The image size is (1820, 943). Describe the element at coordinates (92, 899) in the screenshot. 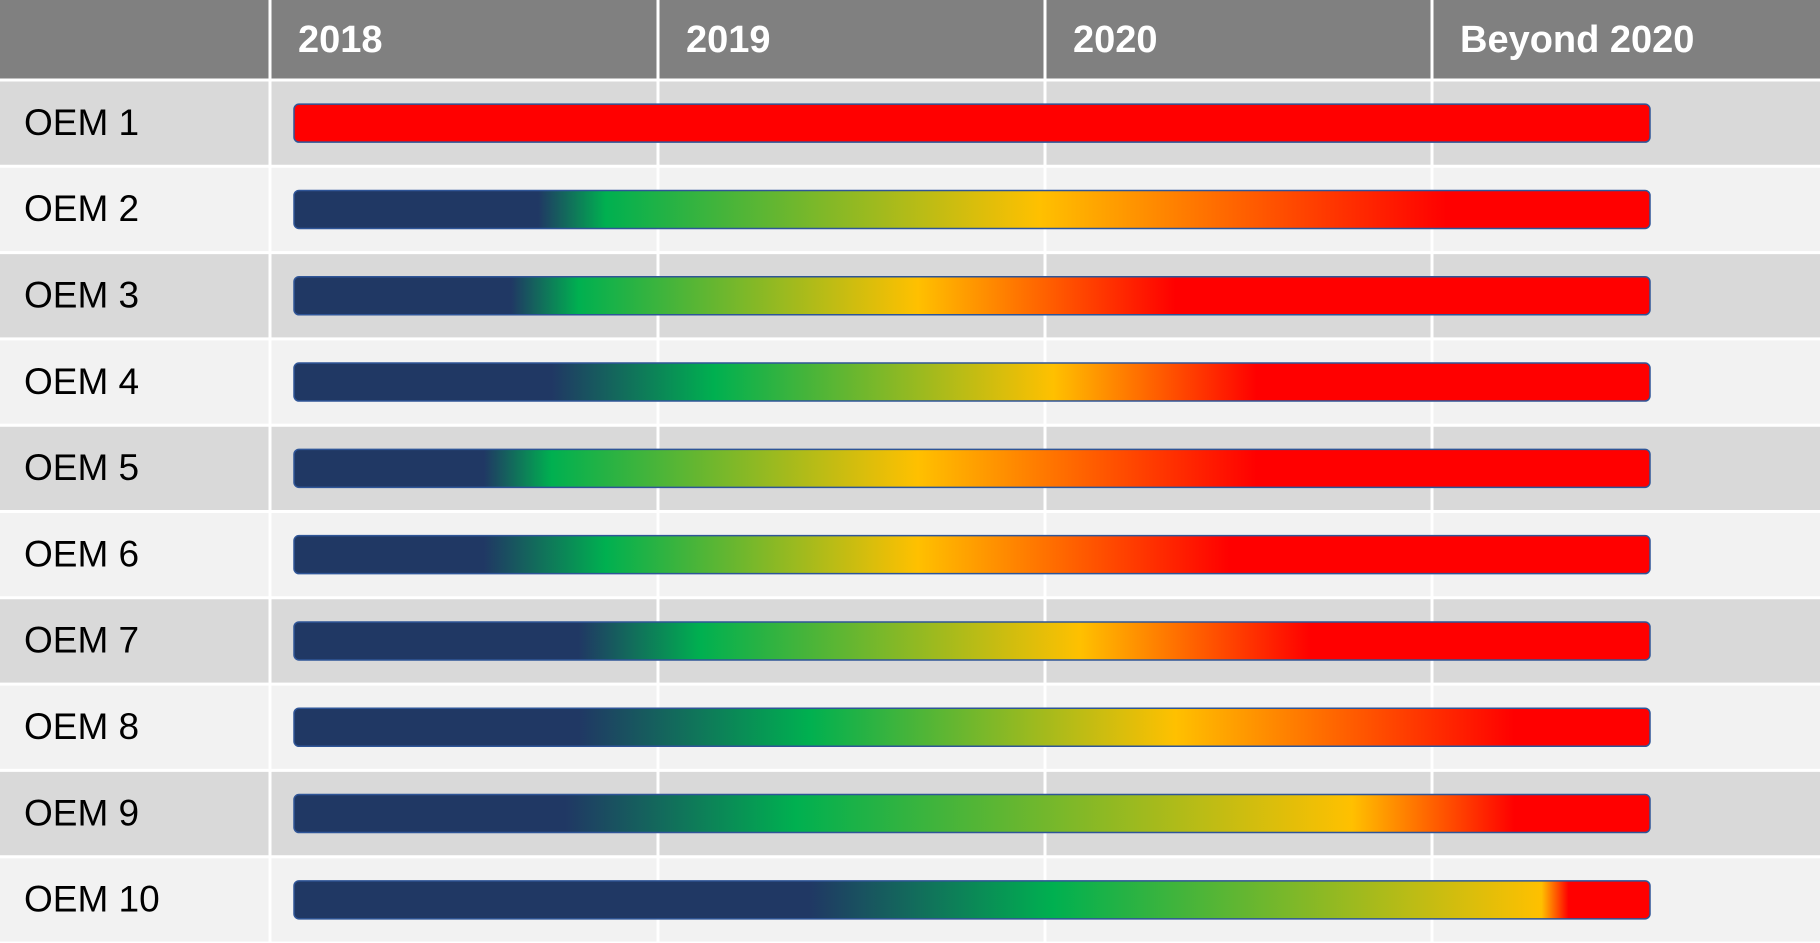

I see `row-label: OEM 10` at that location.